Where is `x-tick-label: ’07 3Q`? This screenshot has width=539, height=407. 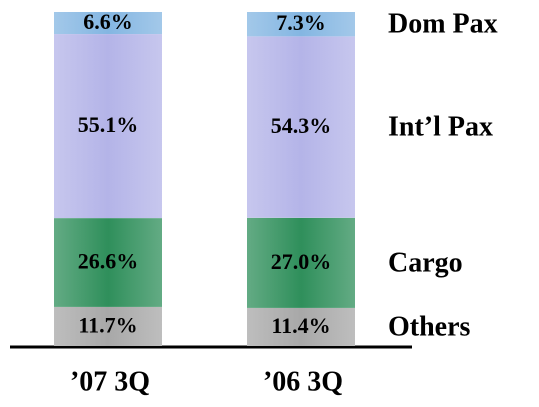 x-tick-label: ’07 3Q is located at coordinates (110, 381).